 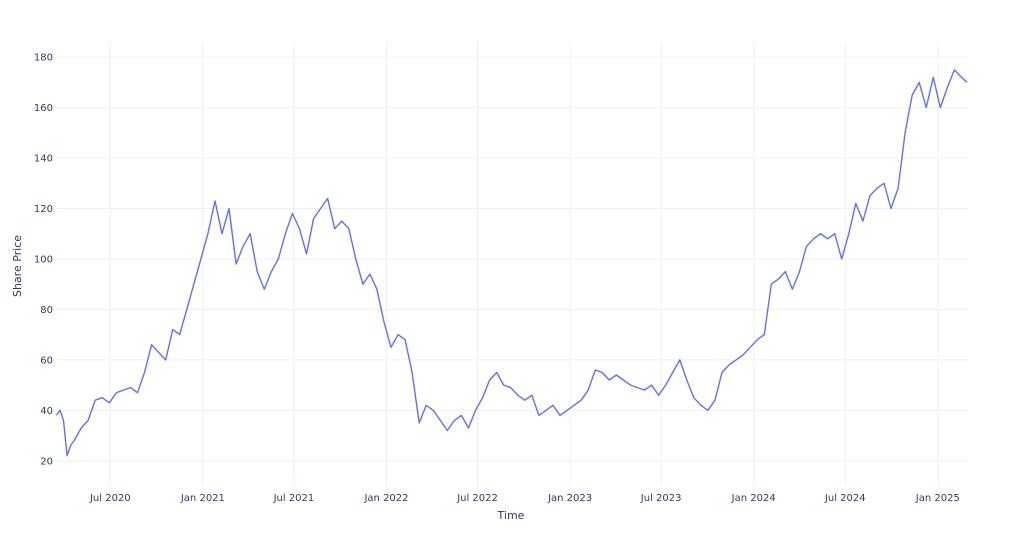 What do you see at coordinates (845, 498) in the screenshot?
I see `x-tick-label: Jul 2024` at bounding box center [845, 498].